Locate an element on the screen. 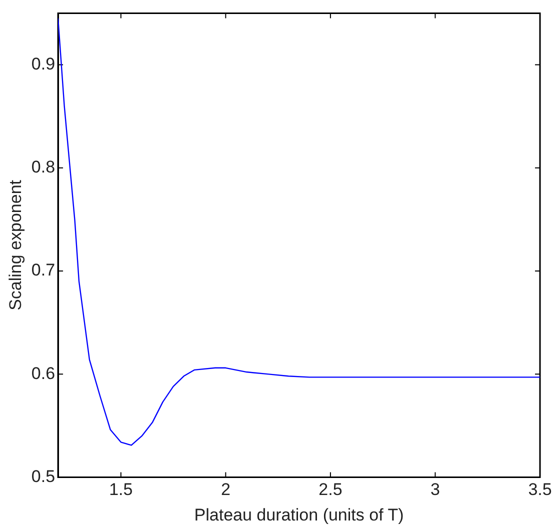  y-axis-title: Scaling exponent is located at coordinates (15, 245).